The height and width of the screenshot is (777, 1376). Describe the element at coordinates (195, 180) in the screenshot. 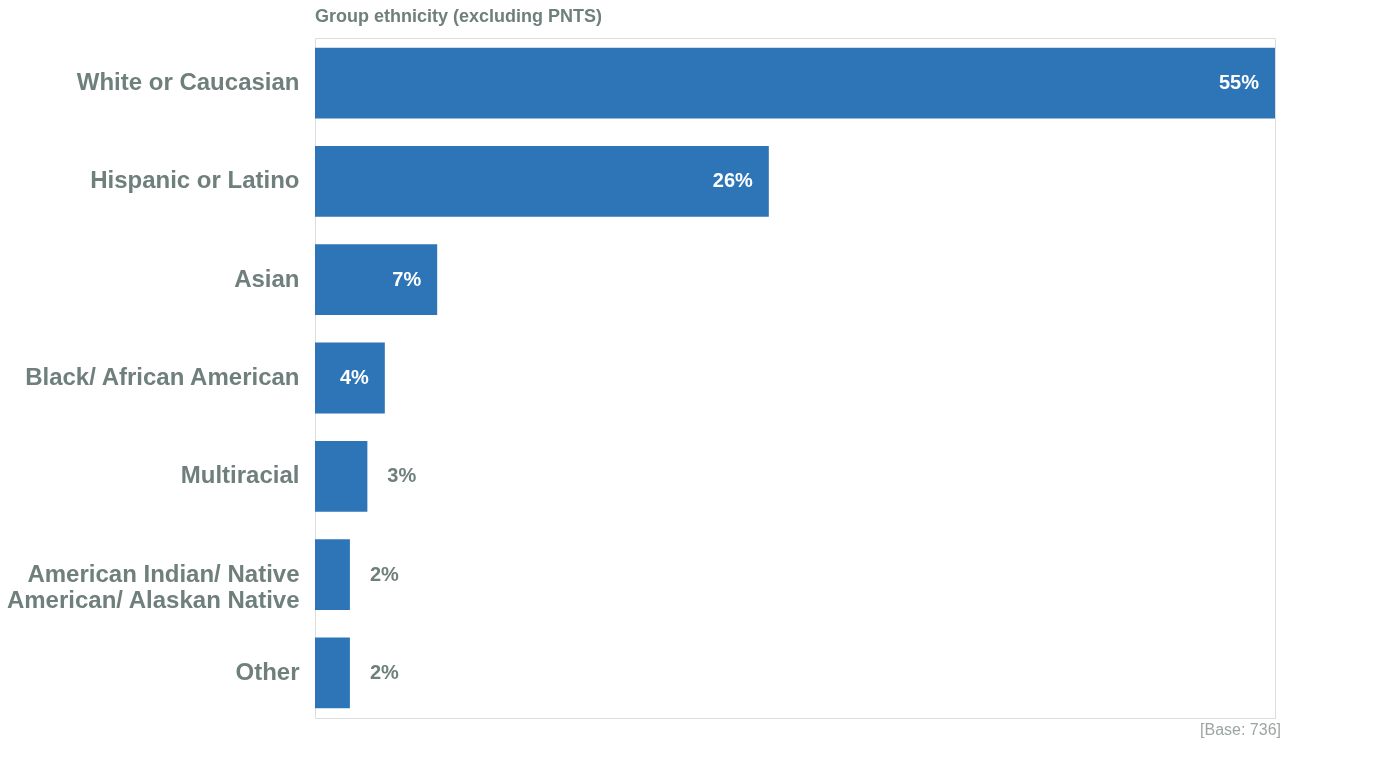

I see `y-tick-label: Hispanic or Latino` at that location.